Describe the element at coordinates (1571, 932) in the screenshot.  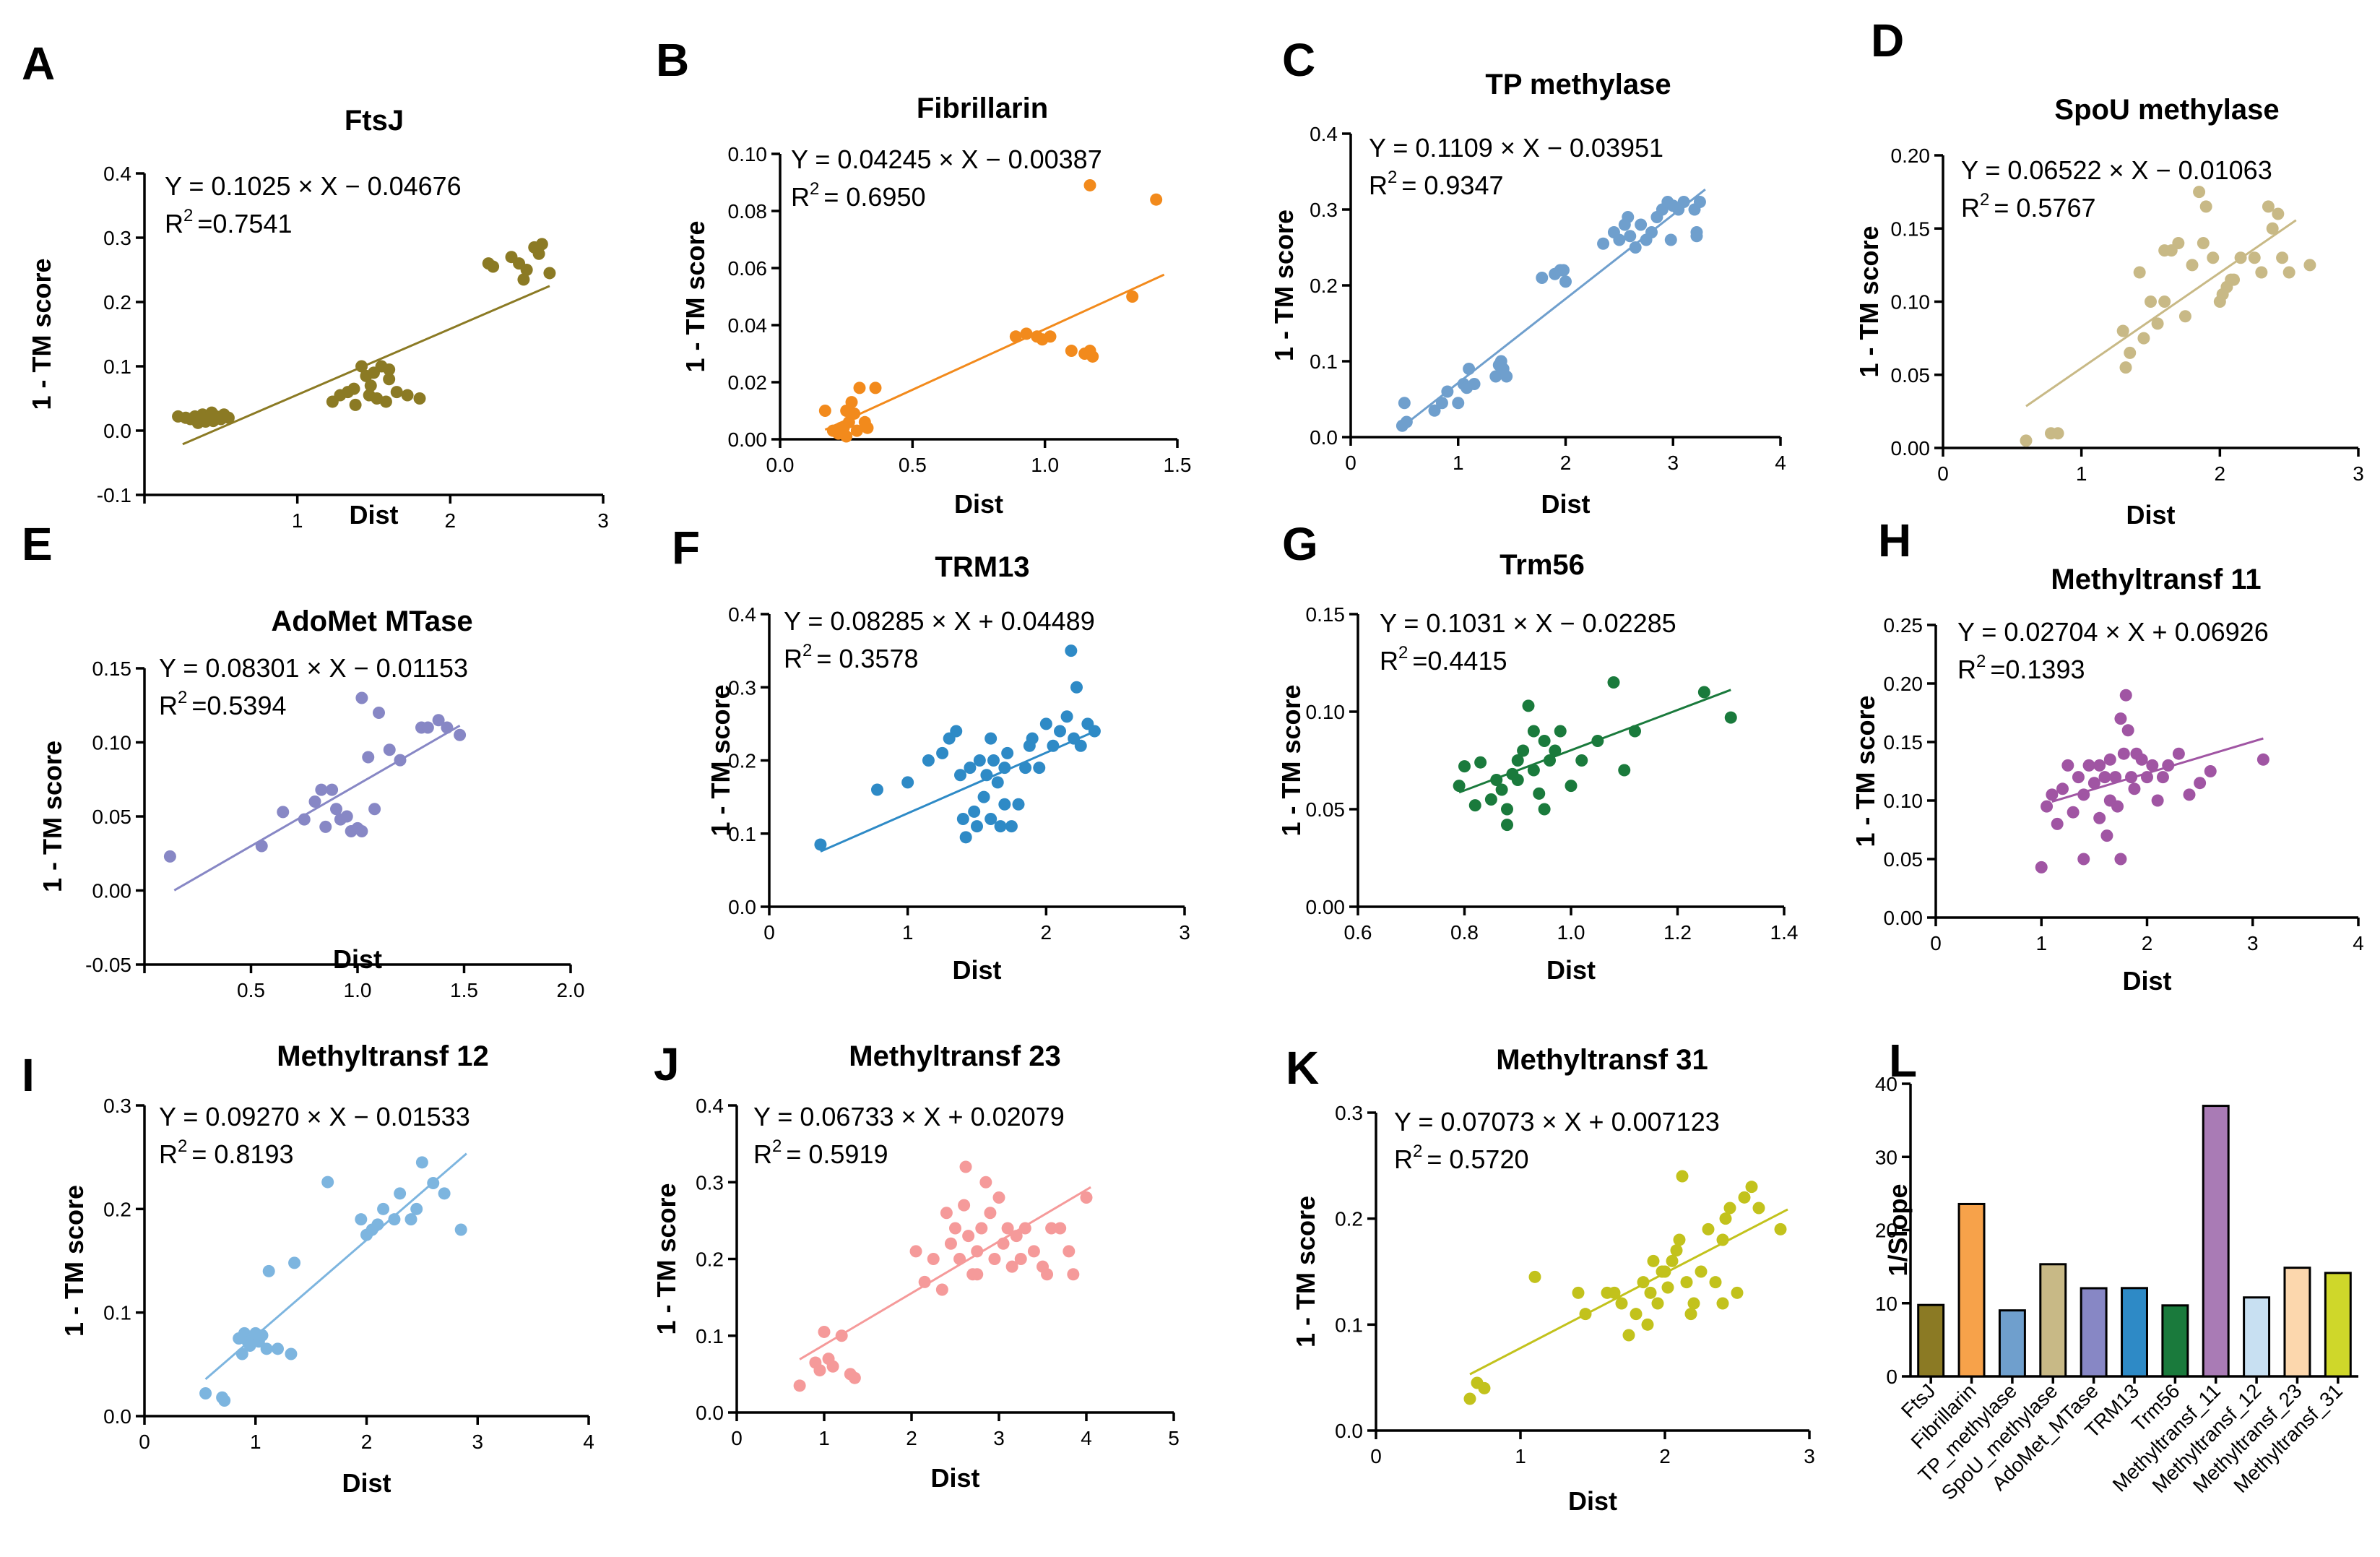
I see `x-tick-label: 1.0` at that location.